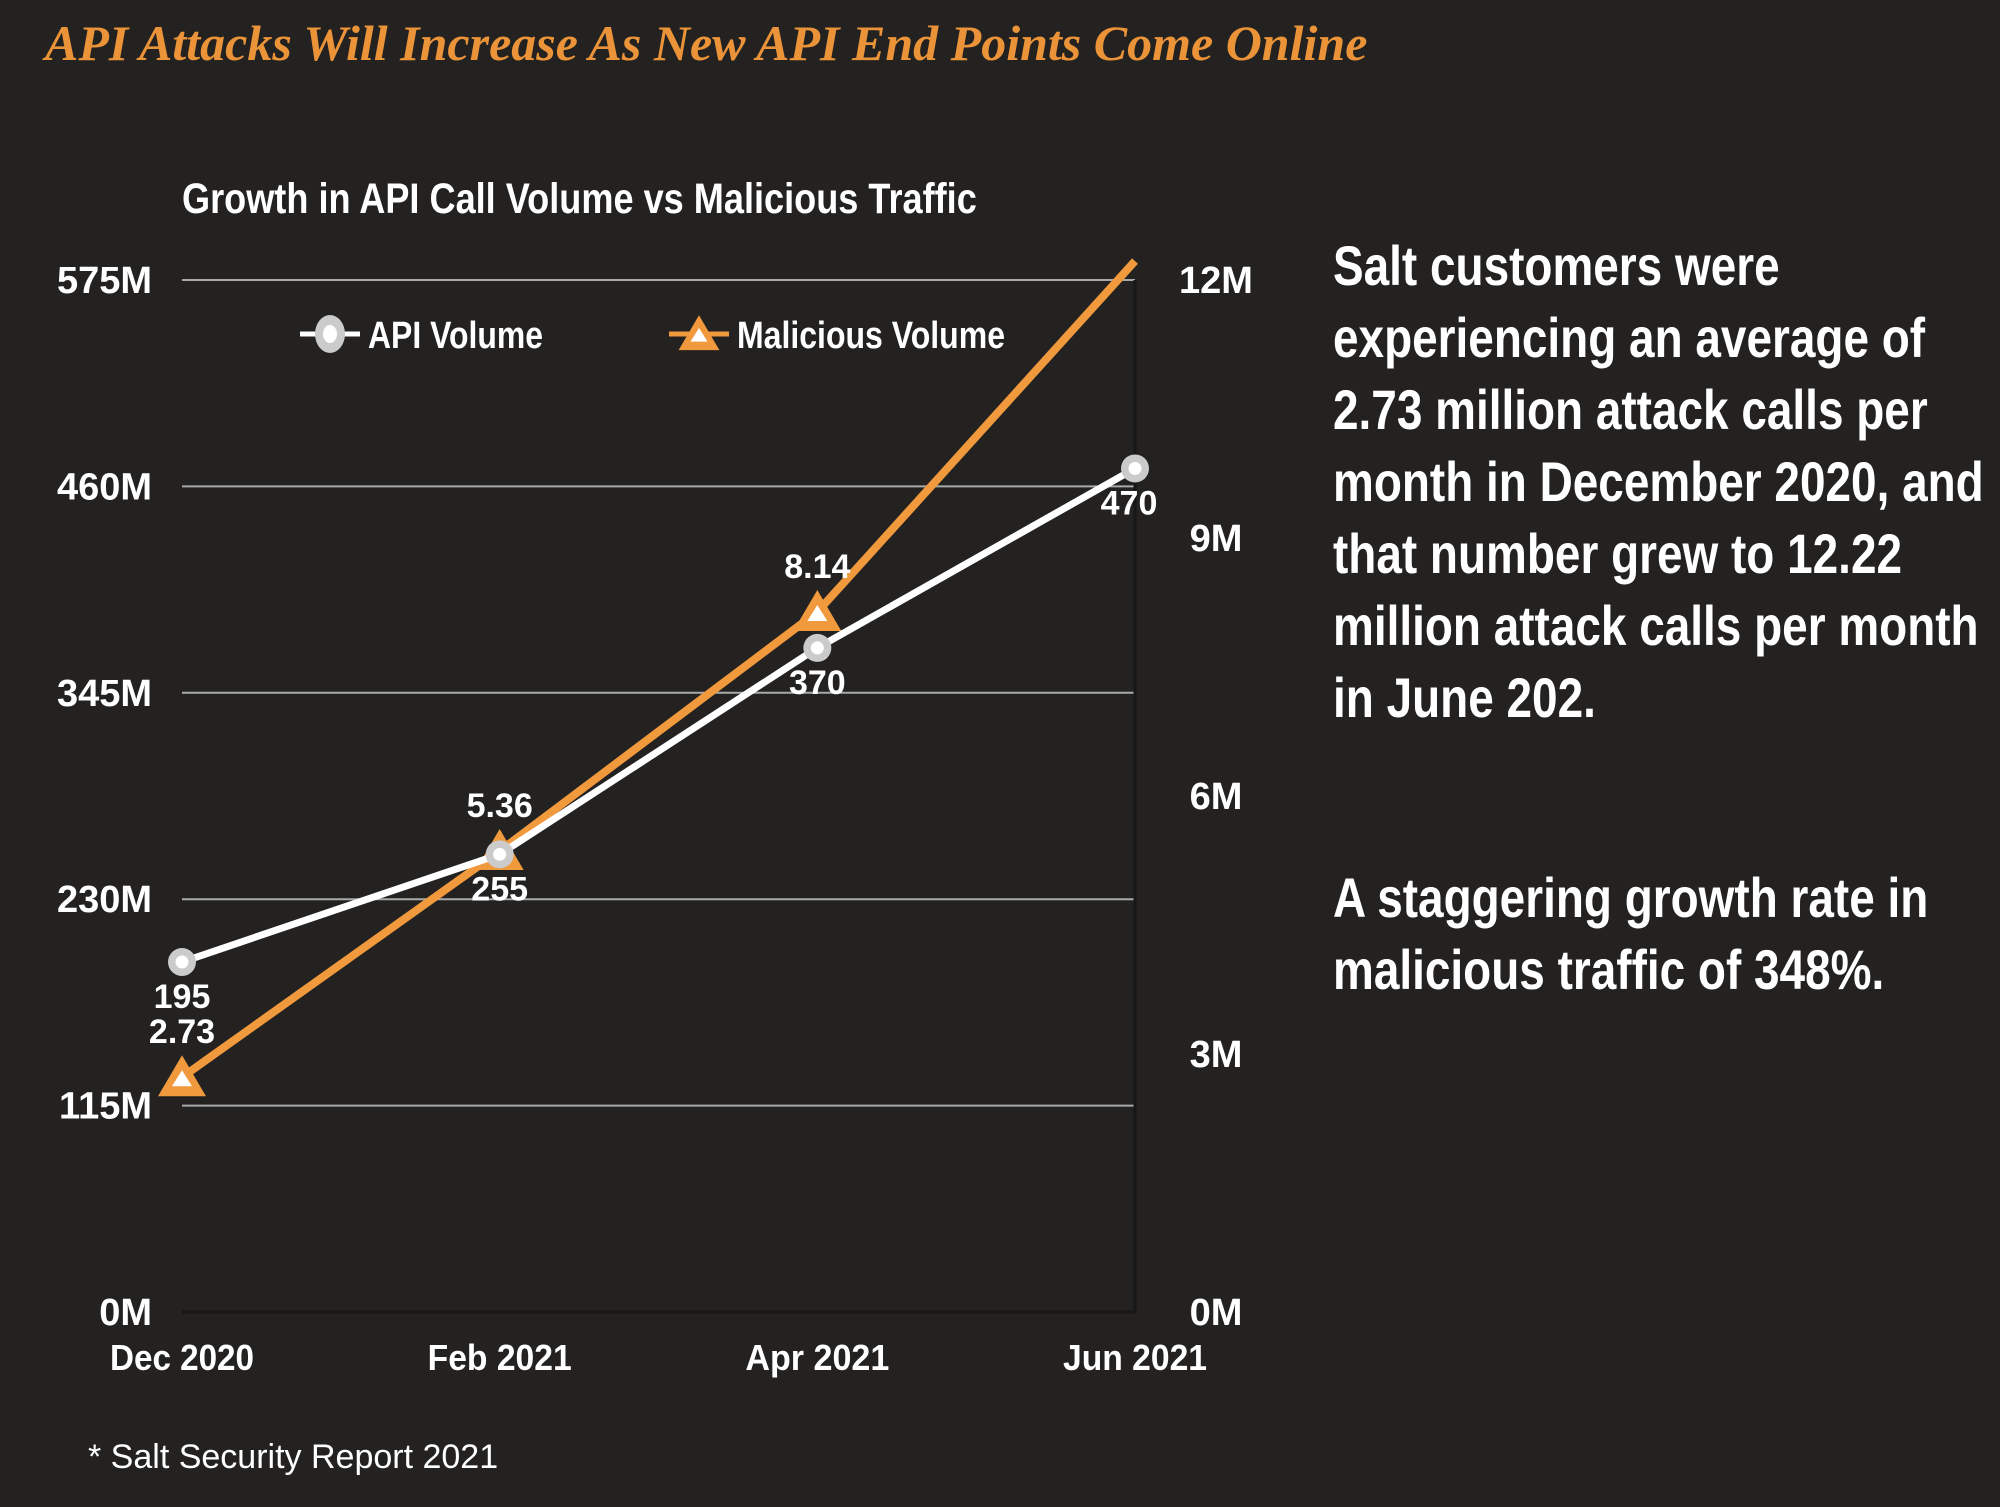 This screenshot has height=1507, width=2000. I want to click on data-point-label: 2.73, so click(182, 1032).